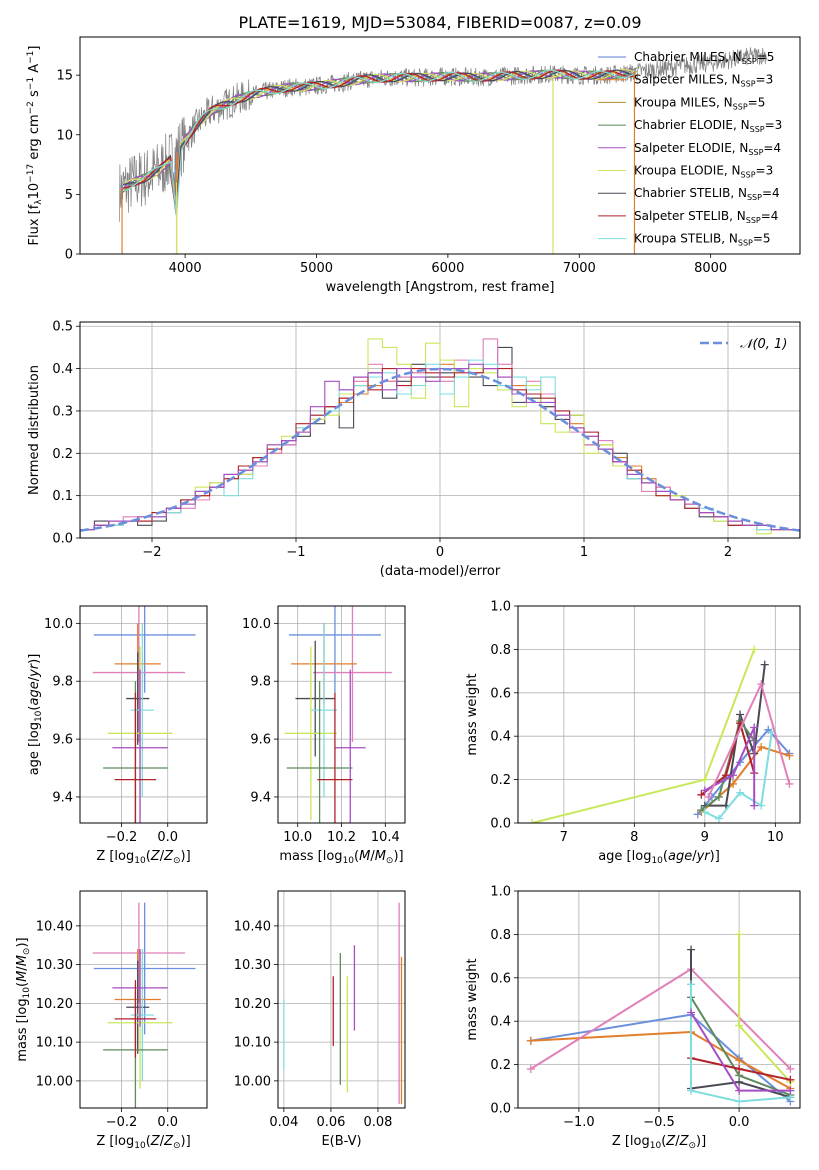  What do you see at coordinates (260, 682) in the screenshot?
I see `y-tick-label: 9.8` at bounding box center [260, 682].